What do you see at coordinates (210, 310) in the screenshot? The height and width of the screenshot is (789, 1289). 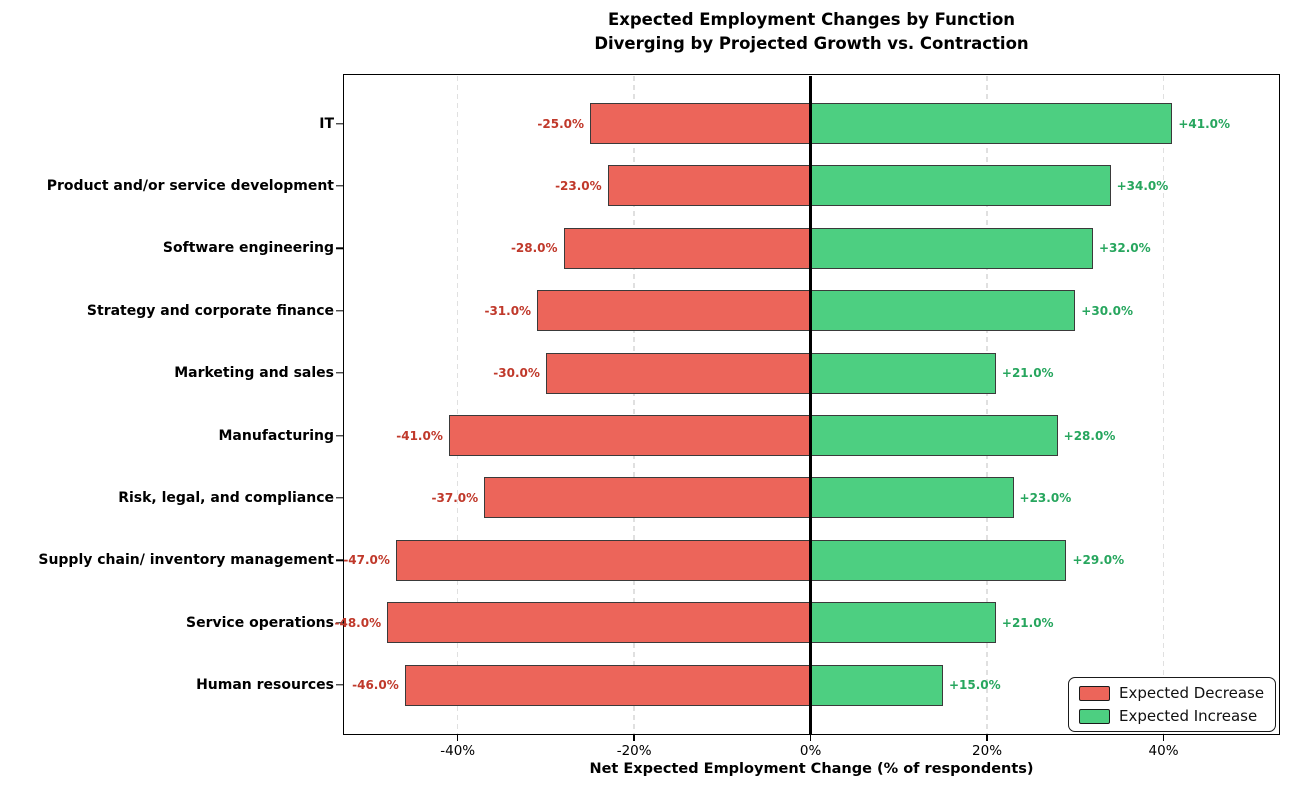 I see `category-label: Strategy and corporate finance` at bounding box center [210, 310].